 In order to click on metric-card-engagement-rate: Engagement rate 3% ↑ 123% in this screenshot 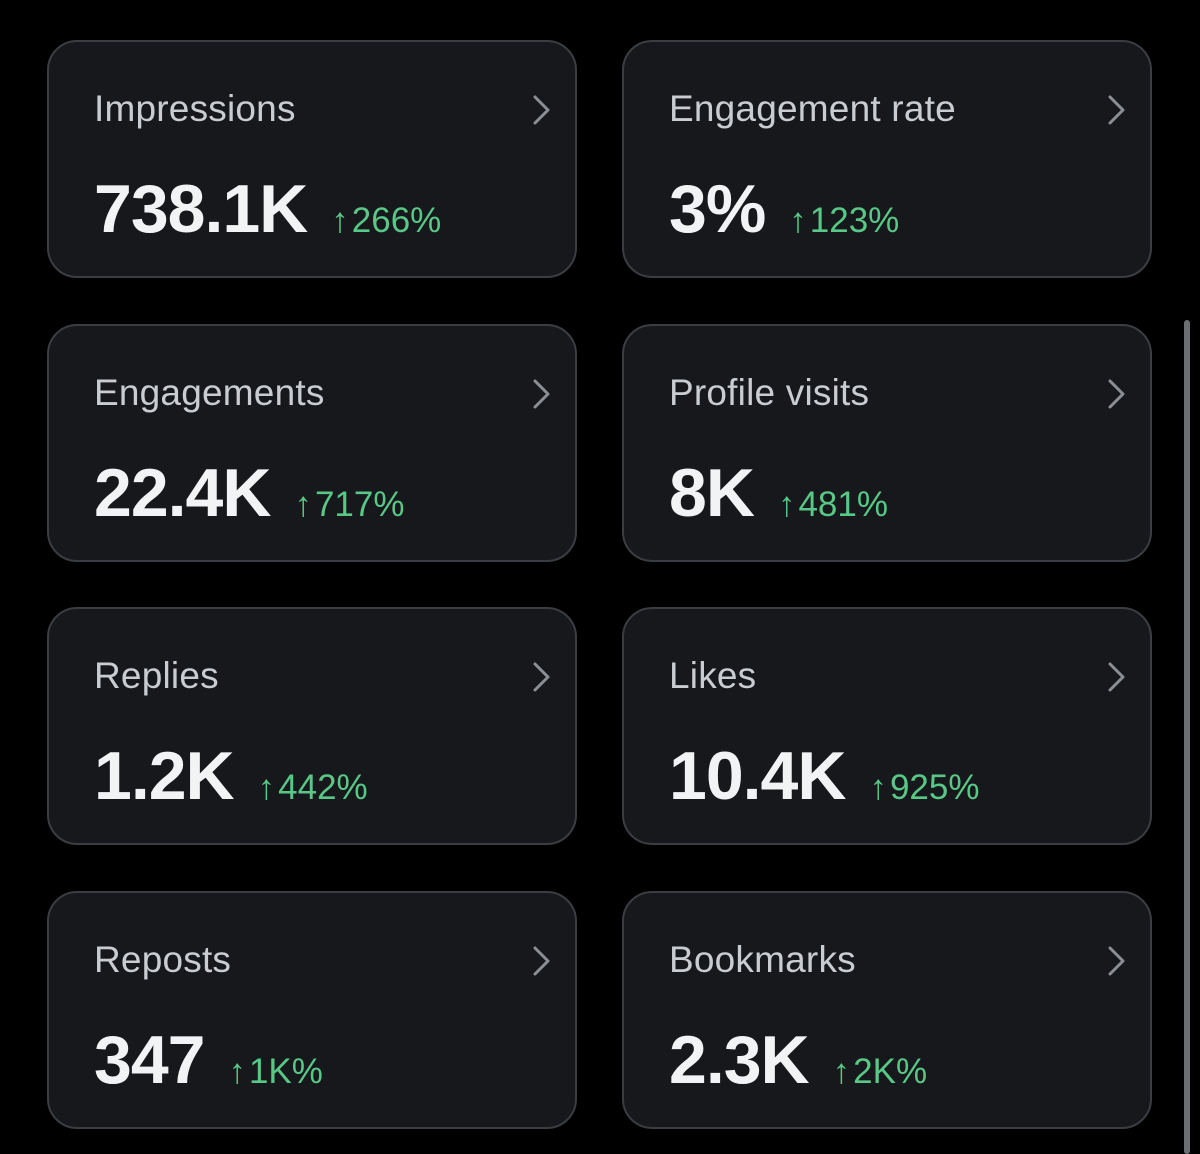, I will do `click(887, 159)`.